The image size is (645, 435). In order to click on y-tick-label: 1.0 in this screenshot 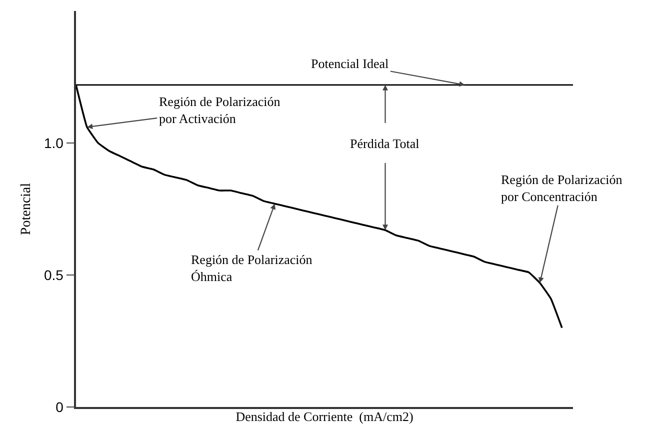, I will do `click(54, 142)`.